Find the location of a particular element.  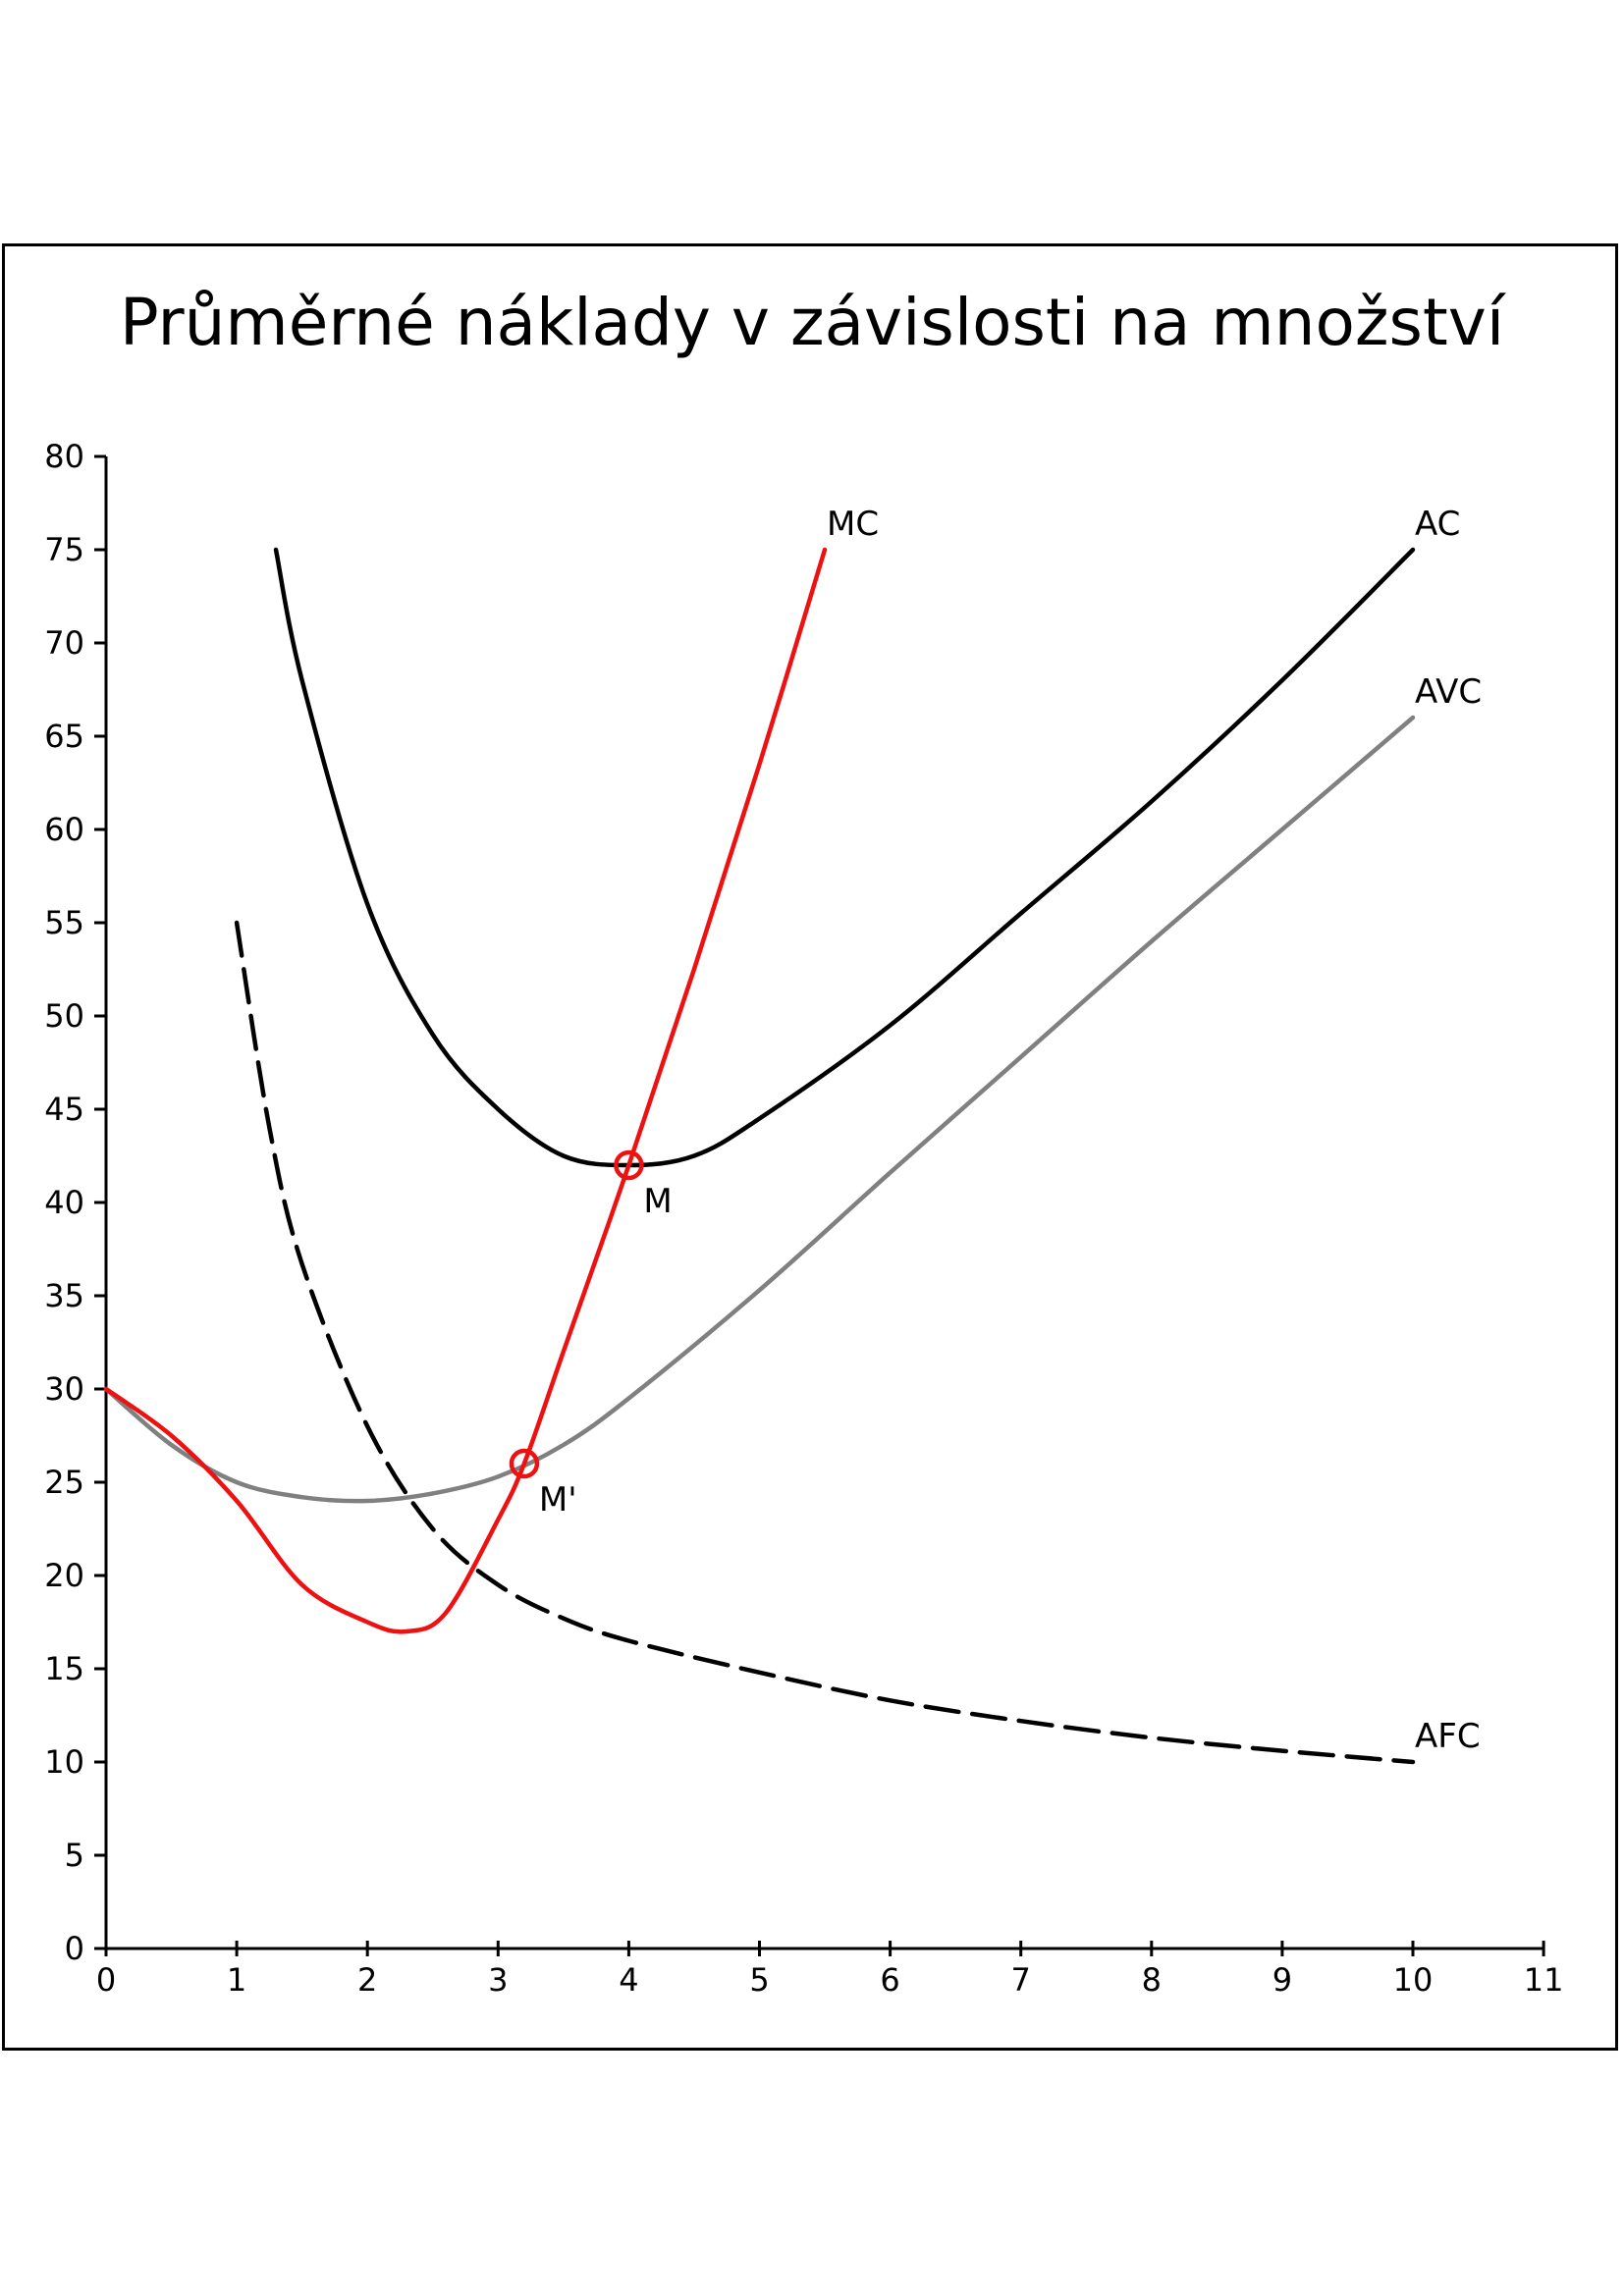

y-tick-label: 80 is located at coordinates (64, 456).